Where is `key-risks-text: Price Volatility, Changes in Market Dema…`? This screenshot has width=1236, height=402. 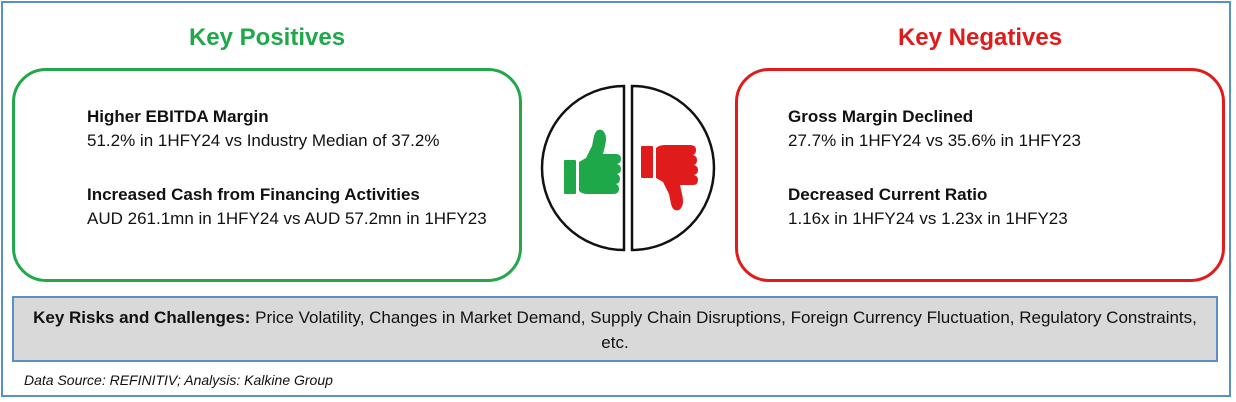 key-risks-text: Price Volatility, Changes in Market Dema… is located at coordinates (723, 330).